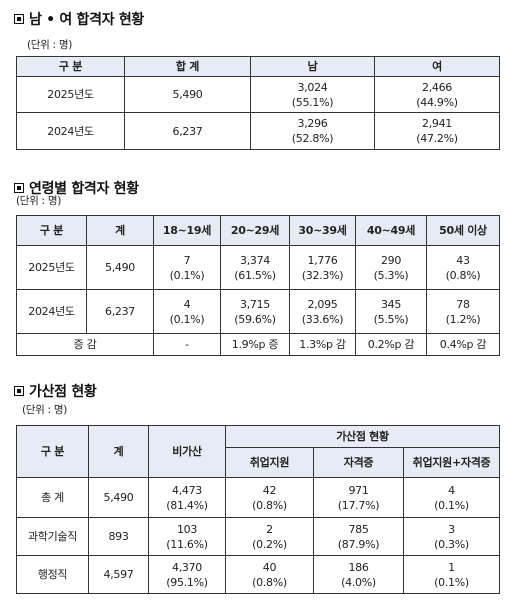 This screenshot has width=507, height=612. I want to click on row-label: 과학기술직, so click(52, 536).